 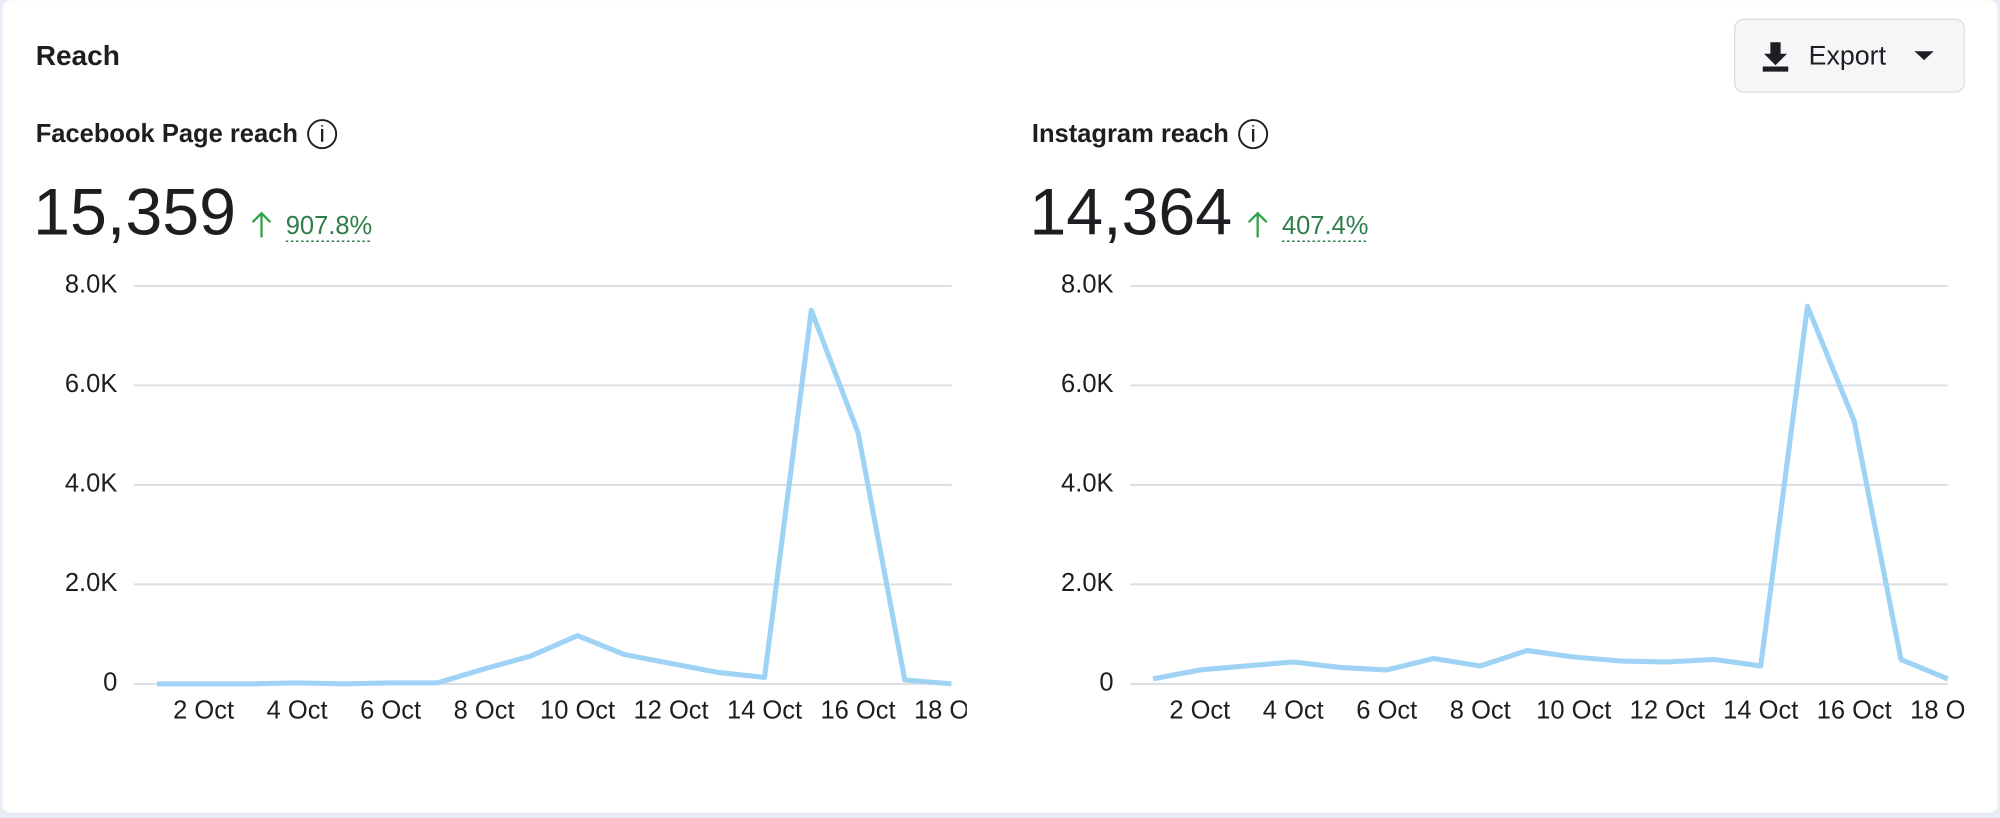 What do you see at coordinates (1775, 57) in the screenshot?
I see `download-icon` at bounding box center [1775, 57].